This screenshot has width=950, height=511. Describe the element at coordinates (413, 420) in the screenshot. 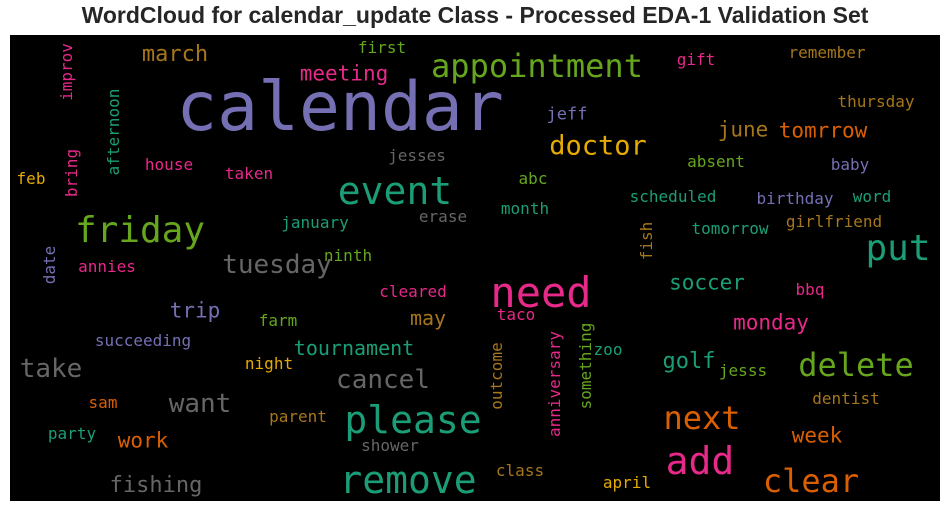

I see `word-please: please` at that location.